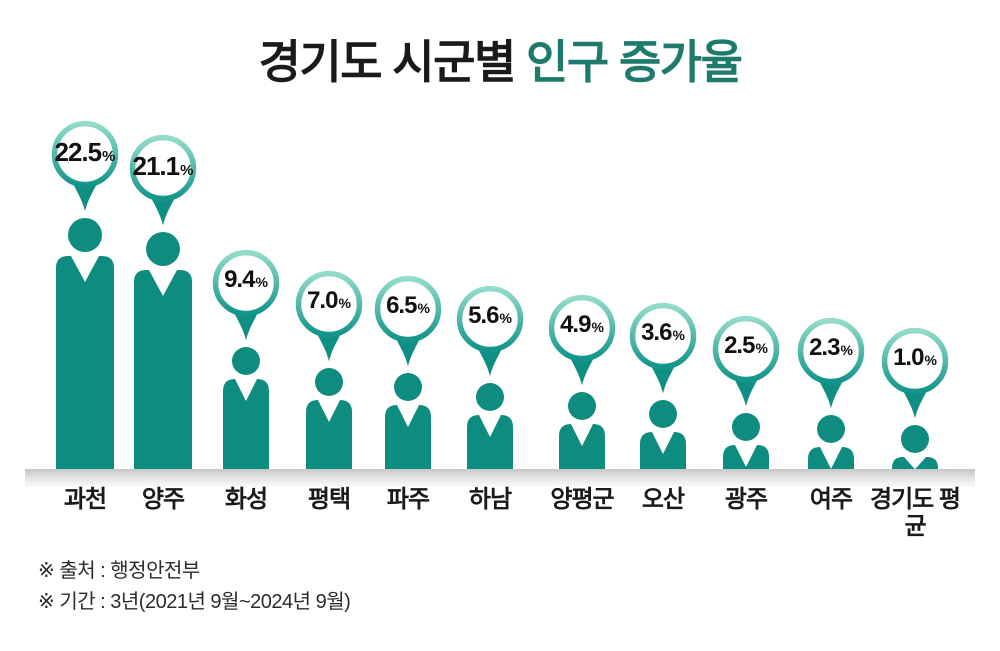  Describe the element at coordinates (483, 315) in the screenshot. I see `value-number: 5.6` at that location.